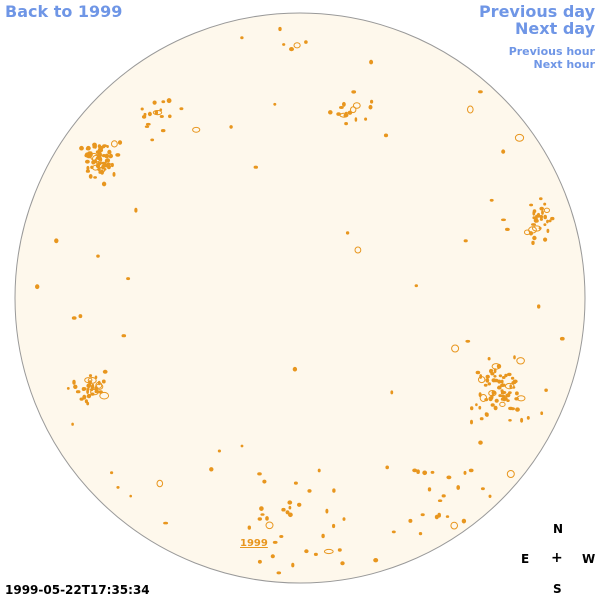 This screenshot has height=600, width=600. Describe the element at coordinates (564, 64) in the screenshot. I see `next-hour-link: Next hour` at that location.